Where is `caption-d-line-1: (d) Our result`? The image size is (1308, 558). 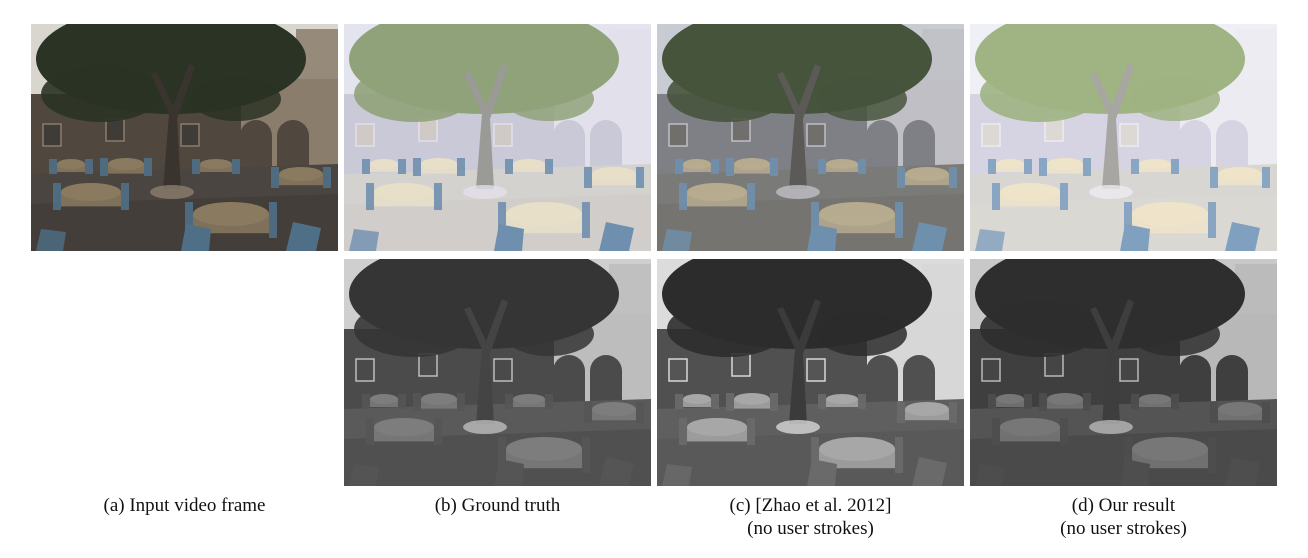
caption-d-line-1: (d) Our result is located at coordinates (1123, 505).